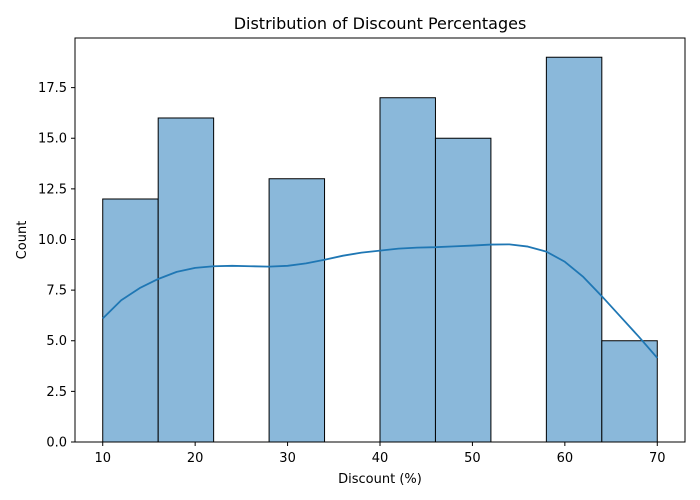 The width and height of the screenshot is (700, 500). I want to click on x-tick-label: 70, so click(657, 458).